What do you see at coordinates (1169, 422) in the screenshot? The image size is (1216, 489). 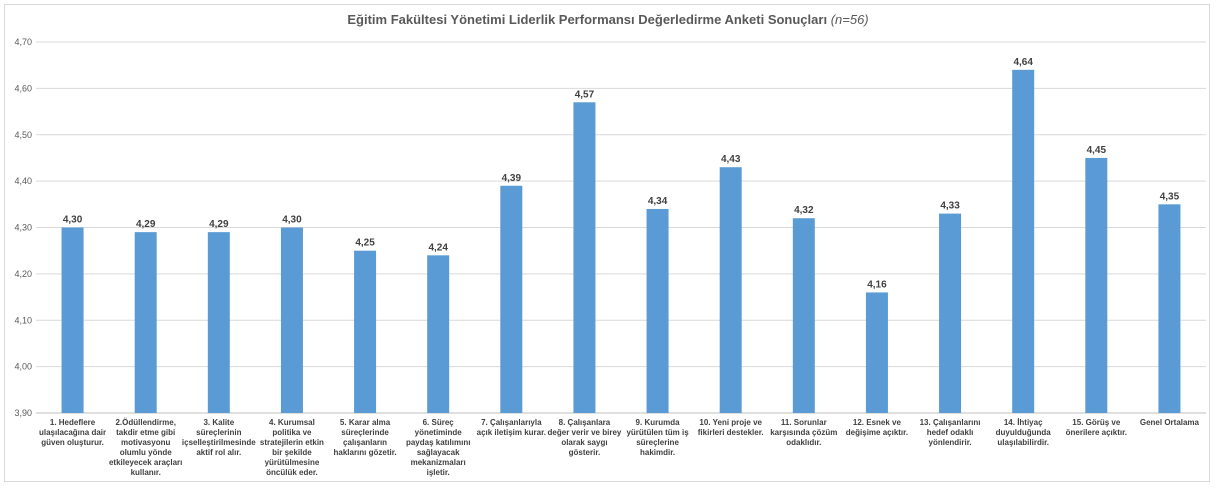 I see `x-tick-label: Genel Ortalama` at bounding box center [1169, 422].